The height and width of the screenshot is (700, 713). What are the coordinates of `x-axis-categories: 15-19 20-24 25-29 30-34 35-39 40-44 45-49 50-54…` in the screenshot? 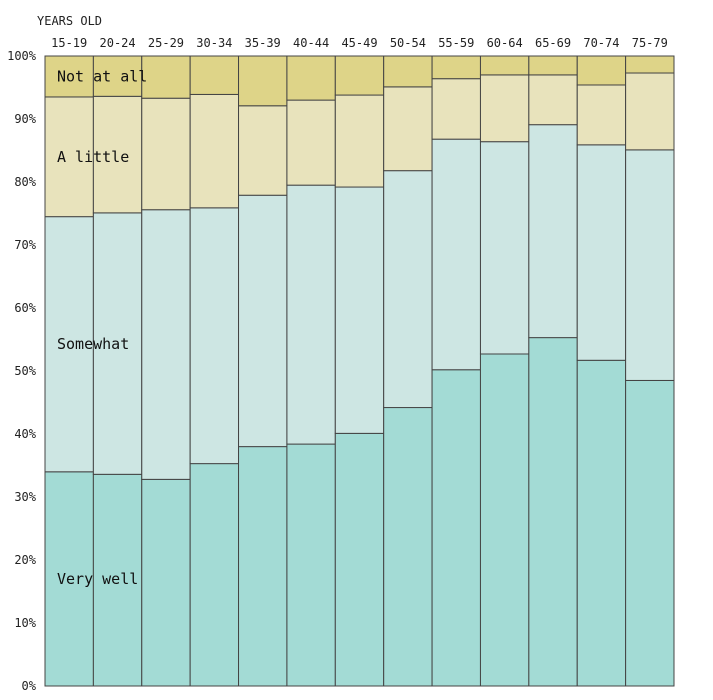 It's located at (359, 43).